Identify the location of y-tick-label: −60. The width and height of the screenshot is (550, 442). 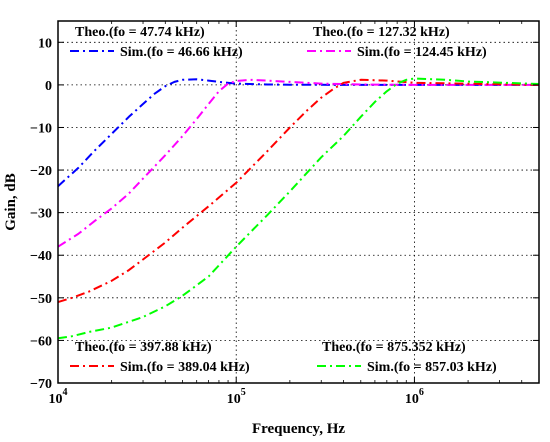
(41, 341).